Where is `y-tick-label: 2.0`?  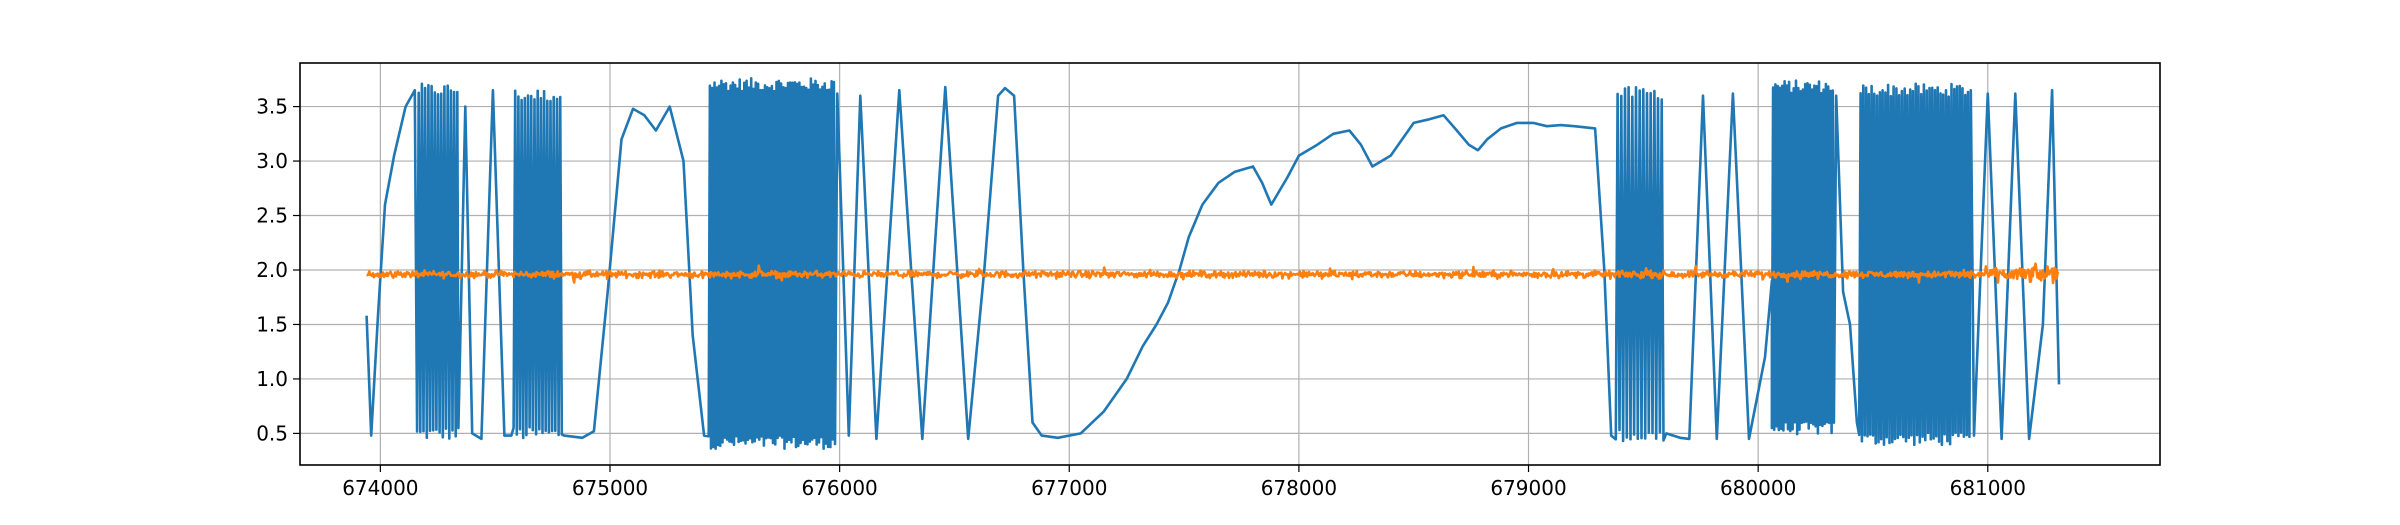
y-tick-label: 2.0 is located at coordinates (272, 270).